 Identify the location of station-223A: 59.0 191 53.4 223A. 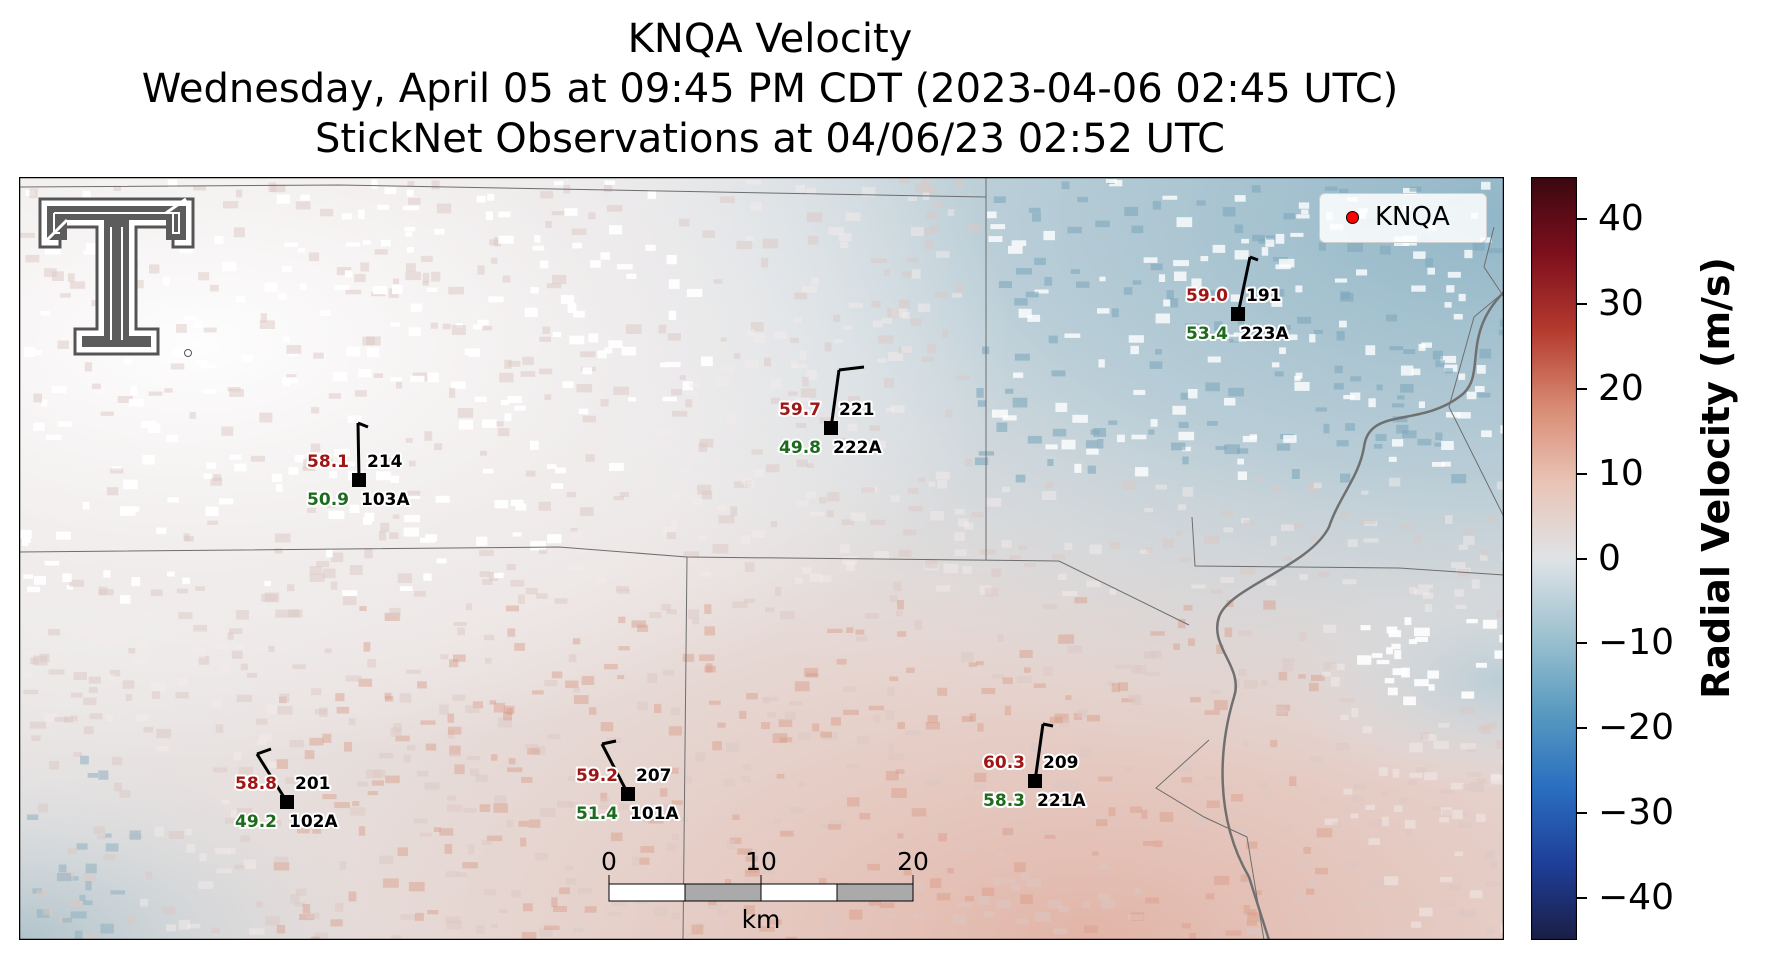
(1237, 300).